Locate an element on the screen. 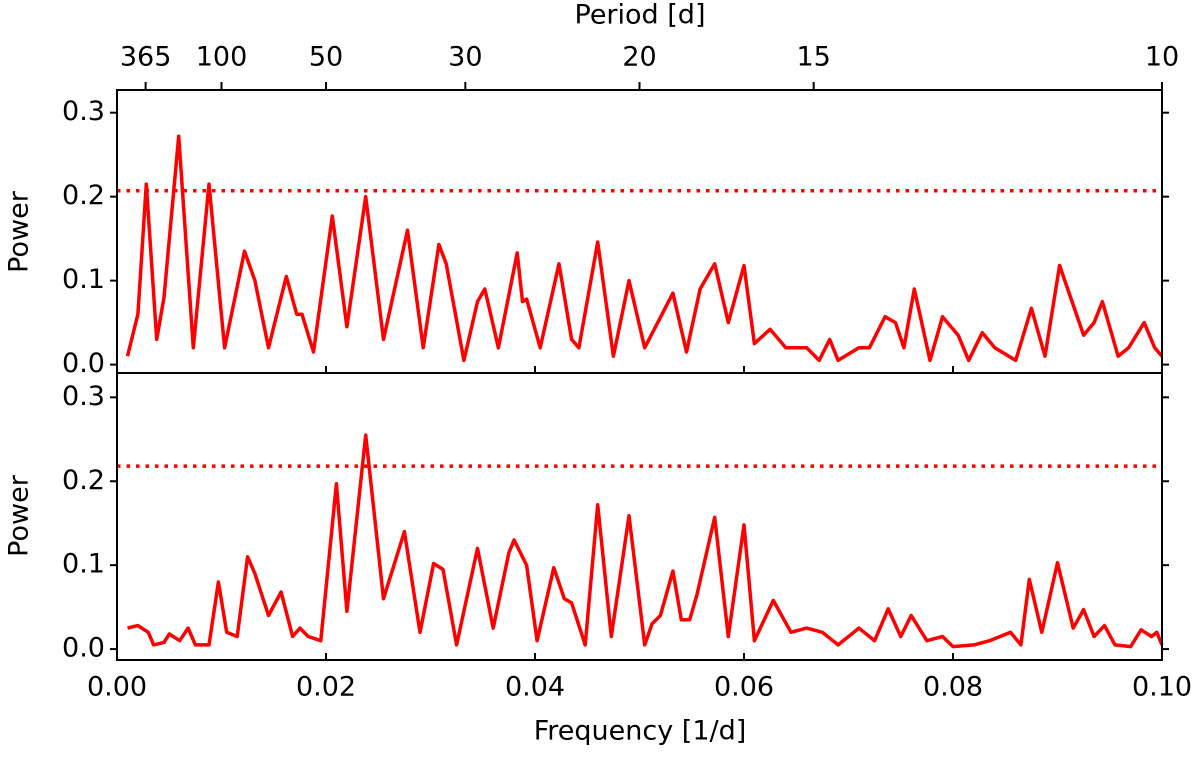 Image resolution: width=1200 pixels, height=758 pixels. x-tick-label: 0.06 is located at coordinates (744, 687).